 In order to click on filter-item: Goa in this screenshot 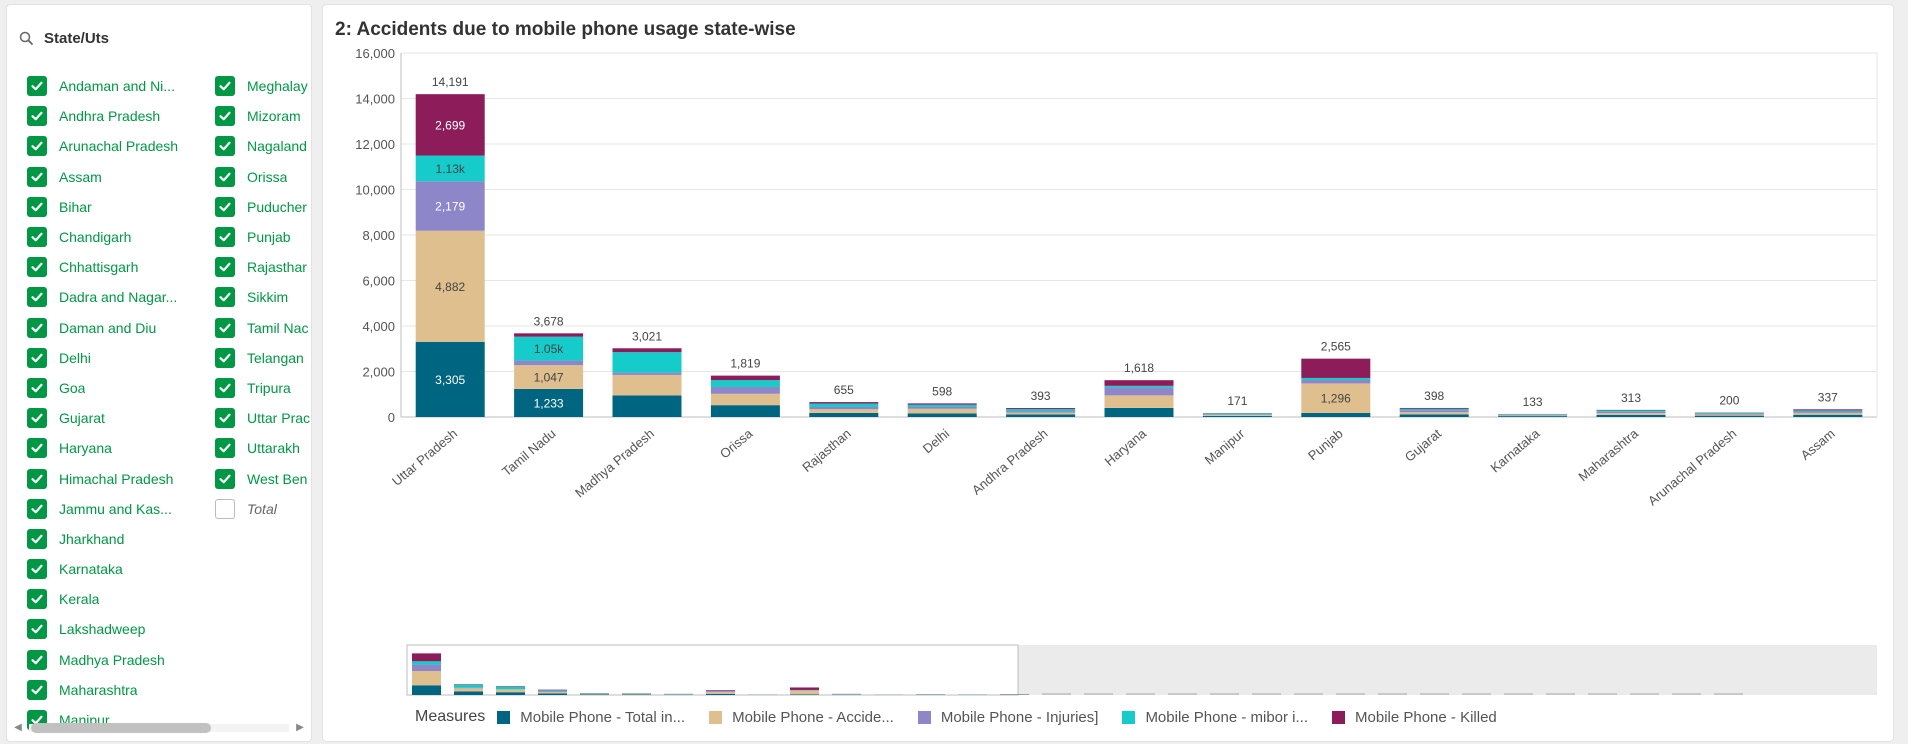, I will do `click(112, 388)`.